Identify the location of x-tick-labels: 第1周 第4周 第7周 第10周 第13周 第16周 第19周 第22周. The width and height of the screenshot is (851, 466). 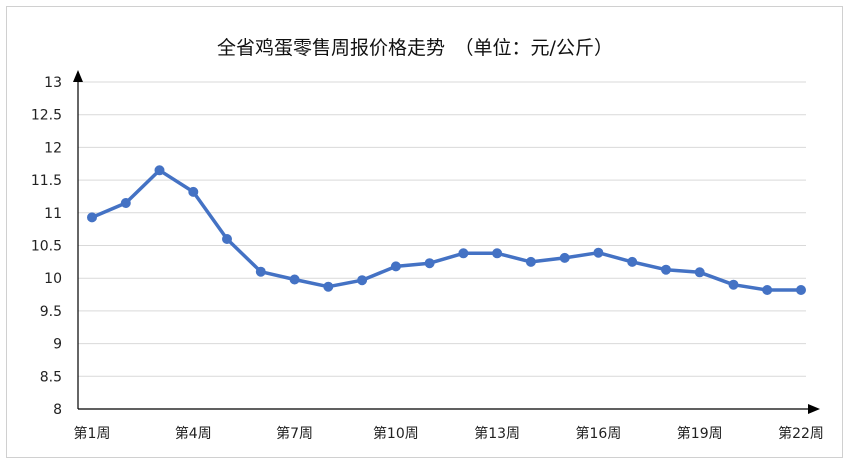
(449, 433).